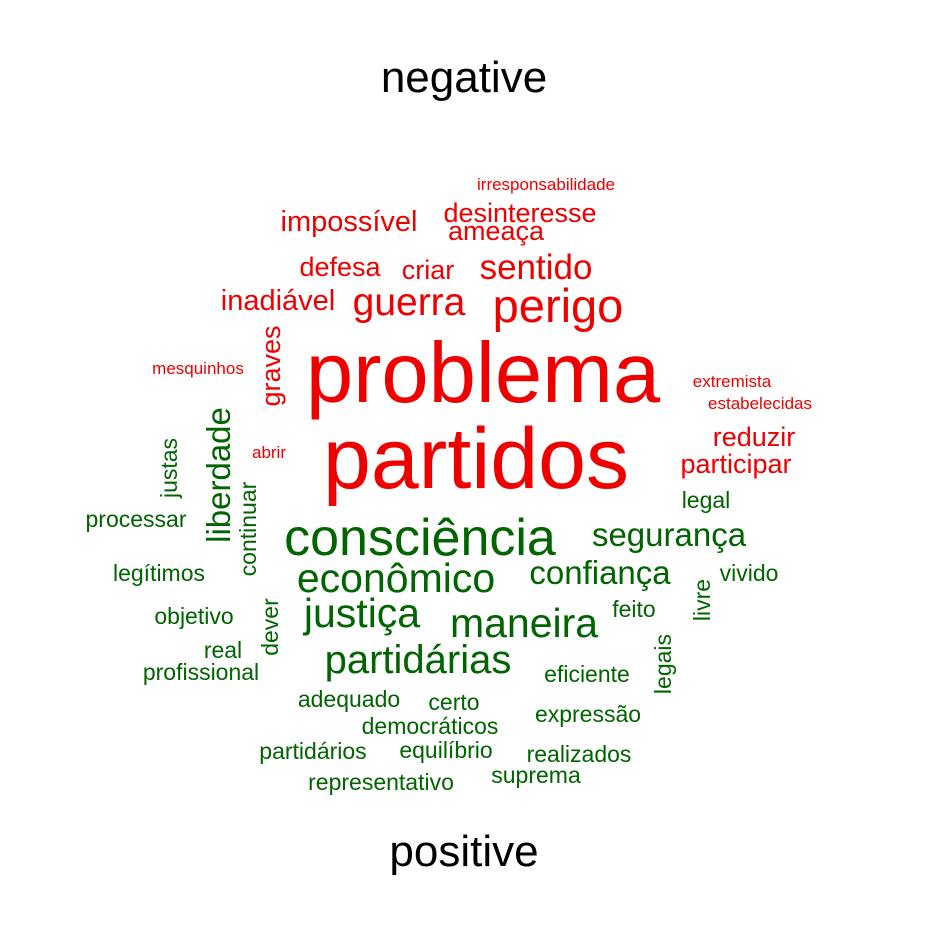  Describe the element at coordinates (519, 213) in the screenshot. I see `word-negative: desinteresse` at that location.